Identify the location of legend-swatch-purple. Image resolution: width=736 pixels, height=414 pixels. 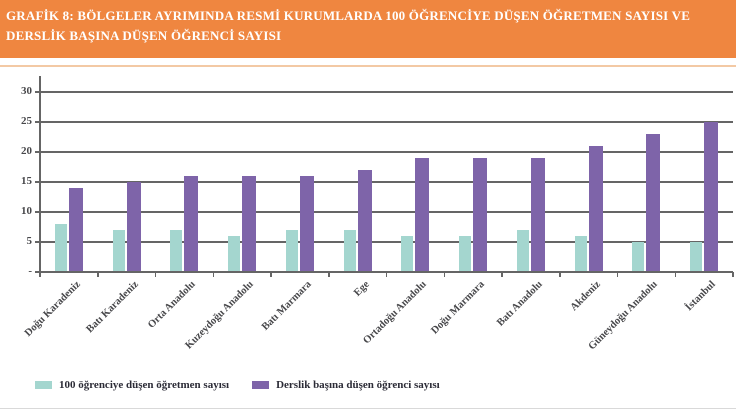
(261, 385).